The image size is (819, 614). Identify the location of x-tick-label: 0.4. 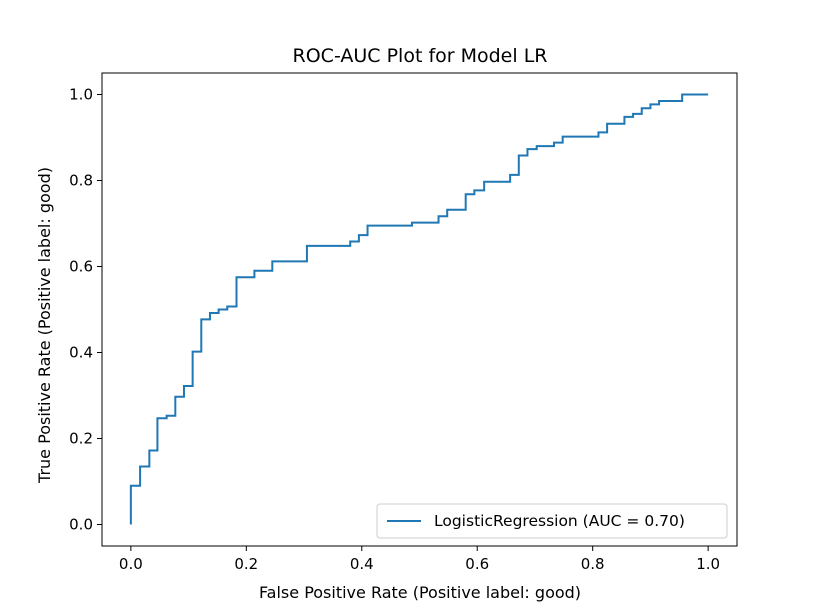
(362, 564).